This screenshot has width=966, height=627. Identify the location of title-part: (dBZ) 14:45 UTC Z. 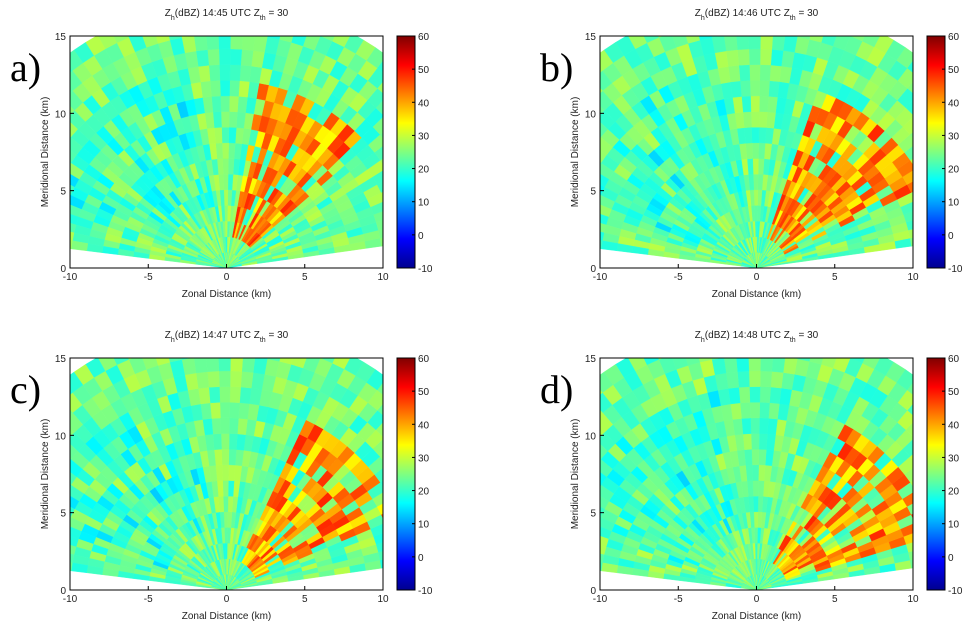
(217, 13).